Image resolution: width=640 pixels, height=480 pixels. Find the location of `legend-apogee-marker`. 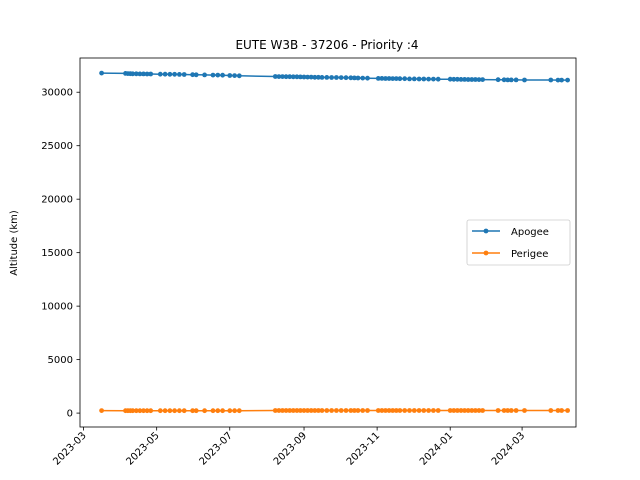

legend-apogee-marker is located at coordinates (486, 231).